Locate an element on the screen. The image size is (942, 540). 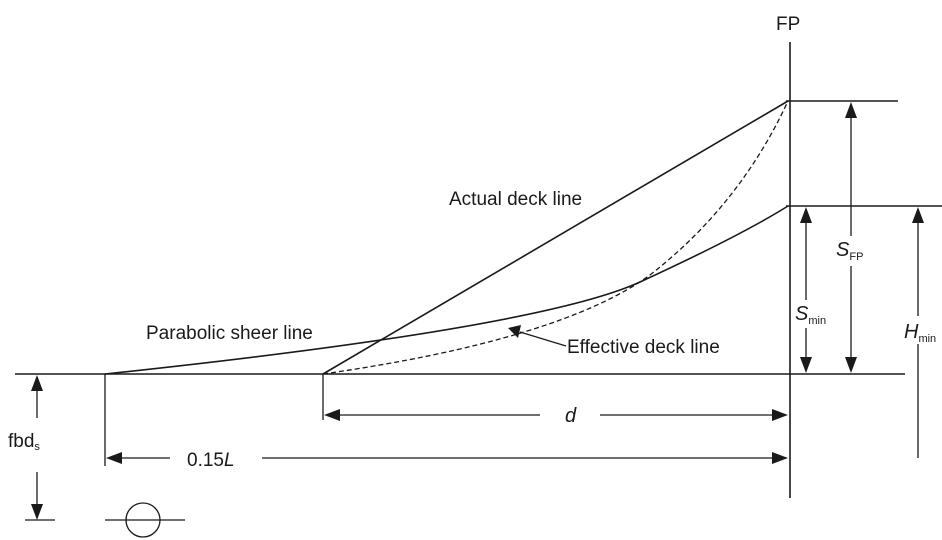
length-label: 0.15L is located at coordinates (211, 460).